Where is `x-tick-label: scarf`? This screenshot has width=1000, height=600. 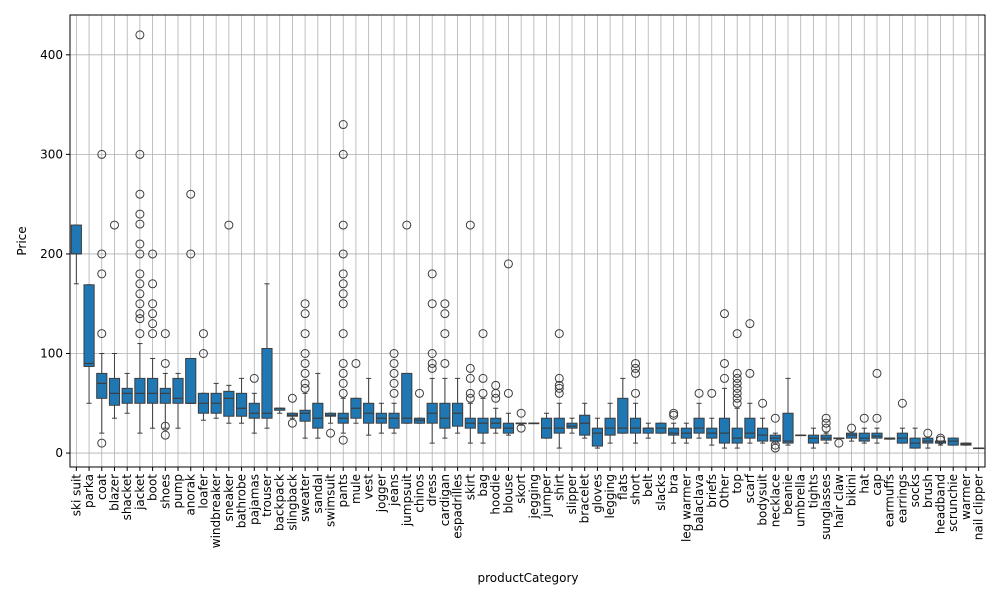 x-tick-label: scarf is located at coordinates (750, 488).